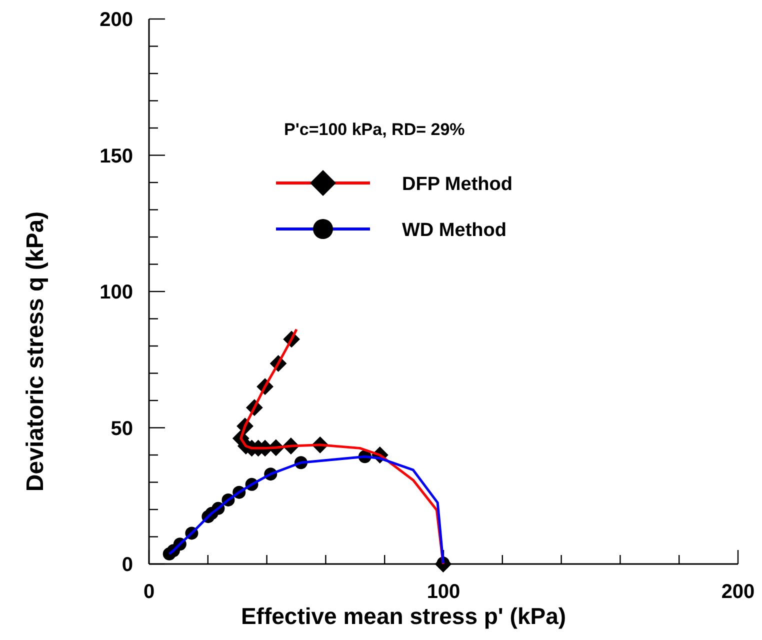  I want to click on annotation: P'c=100 kPa, RD= 29%, so click(374, 129).